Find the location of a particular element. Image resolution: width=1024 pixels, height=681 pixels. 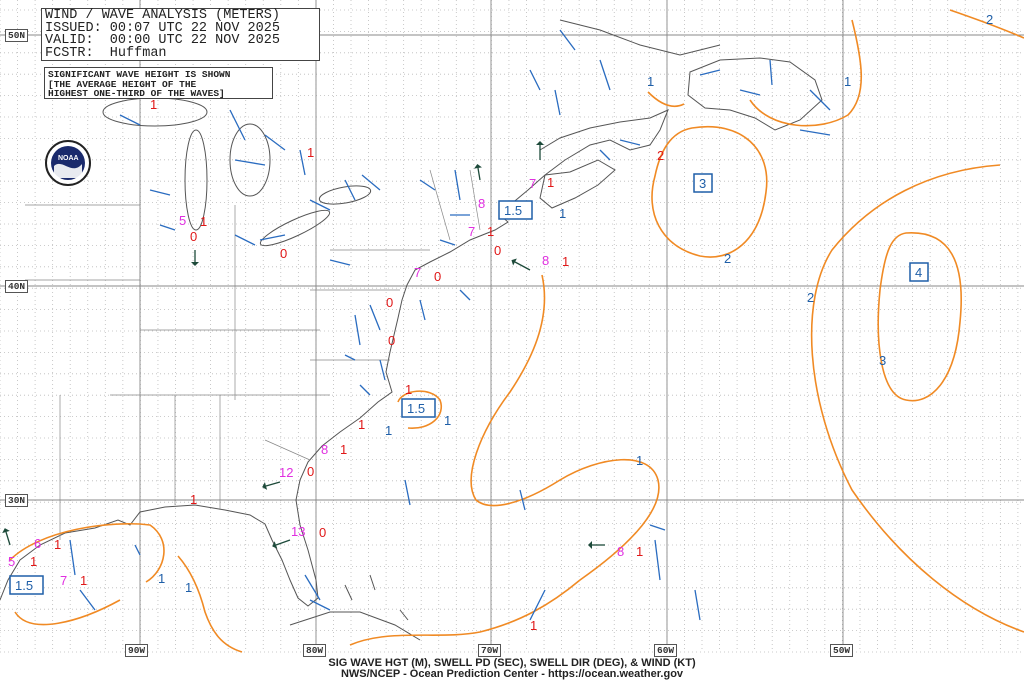

swell-period: 8 is located at coordinates (324, 449).